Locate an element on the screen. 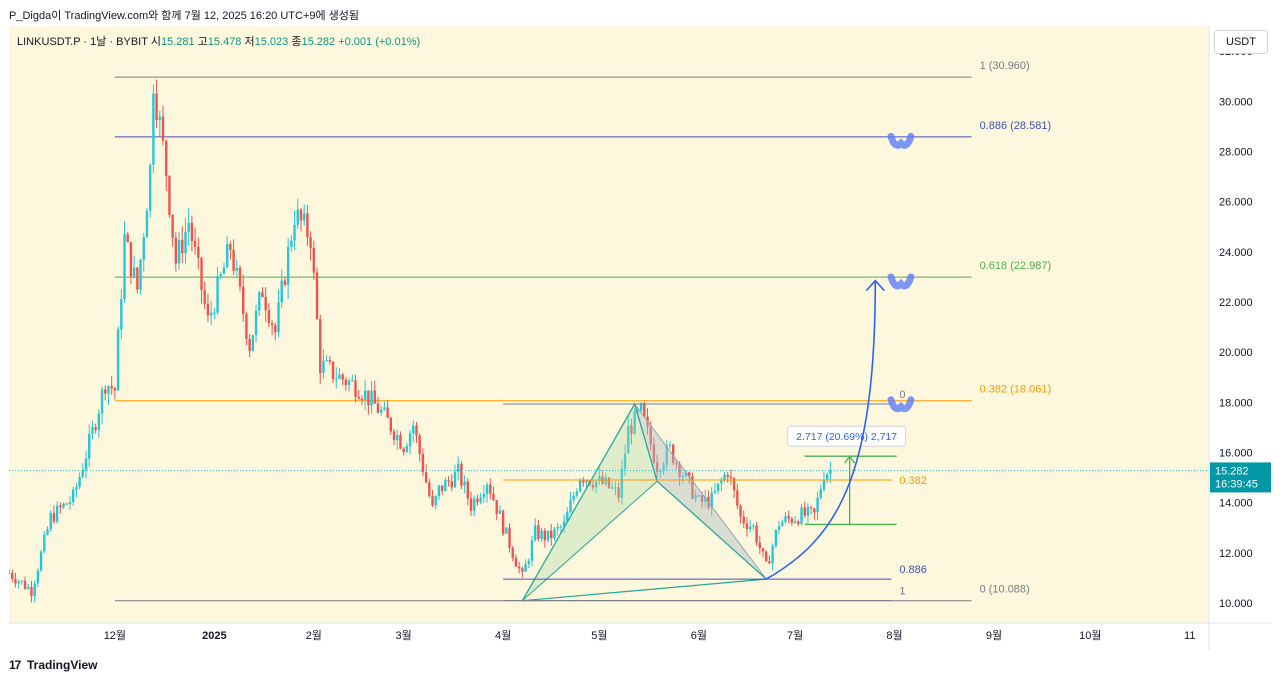 The height and width of the screenshot is (682, 1280). price-axis-background is located at coordinates (1240, 324).